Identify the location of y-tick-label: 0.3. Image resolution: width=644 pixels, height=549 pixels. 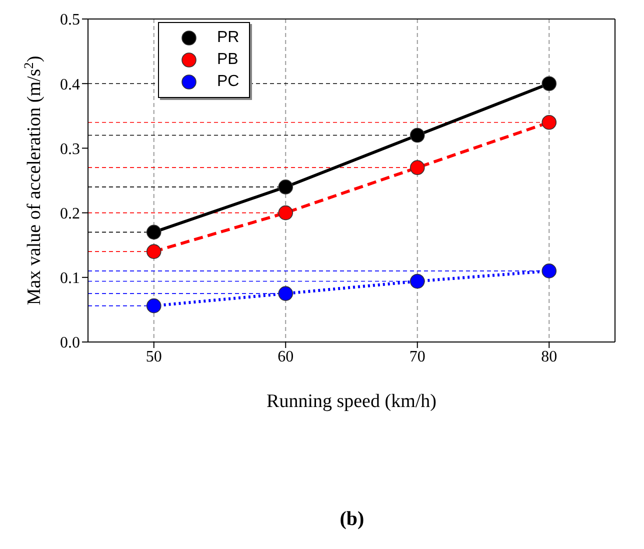
(70, 149).